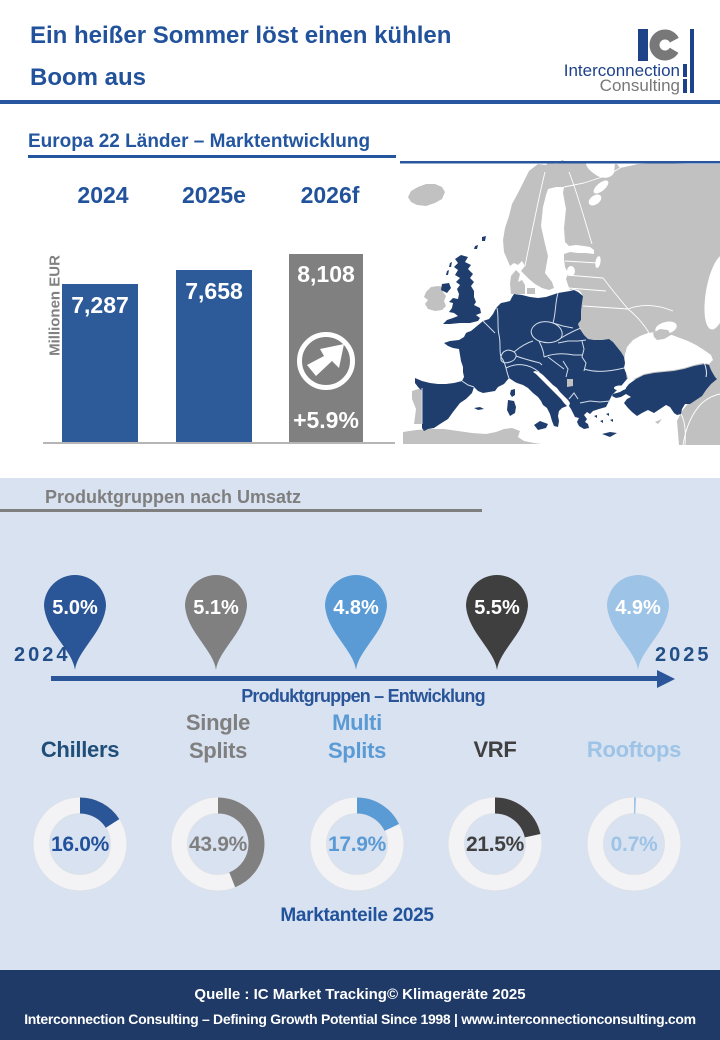 Image resolution: width=720 pixels, height=1040 pixels. I want to click on svg-text: 5.0%, so click(75, 608).